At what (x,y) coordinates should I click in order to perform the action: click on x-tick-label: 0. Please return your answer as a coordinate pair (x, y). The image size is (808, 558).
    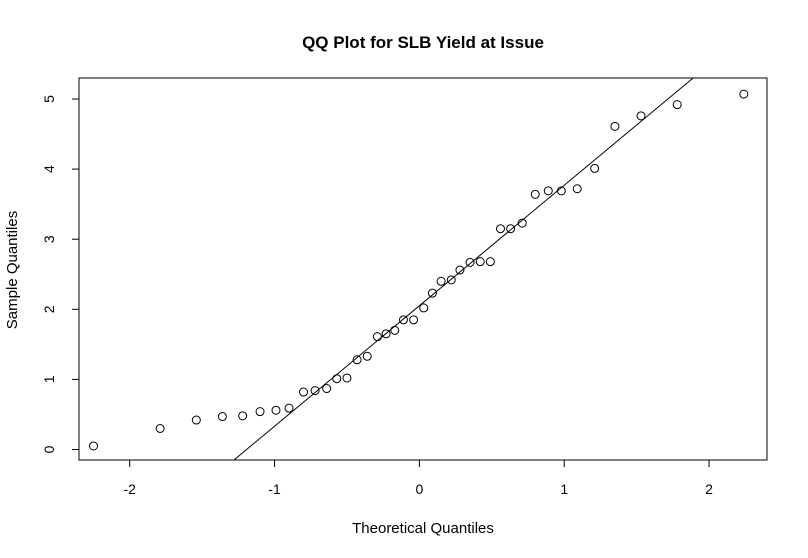
    Looking at the image, I should click on (419, 489).